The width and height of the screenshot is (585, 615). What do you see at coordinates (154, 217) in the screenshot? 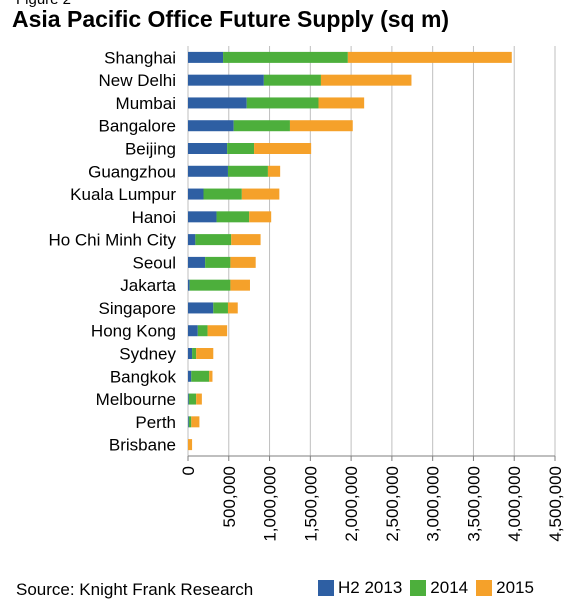
I see `category-label: Hanoi` at bounding box center [154, 217].